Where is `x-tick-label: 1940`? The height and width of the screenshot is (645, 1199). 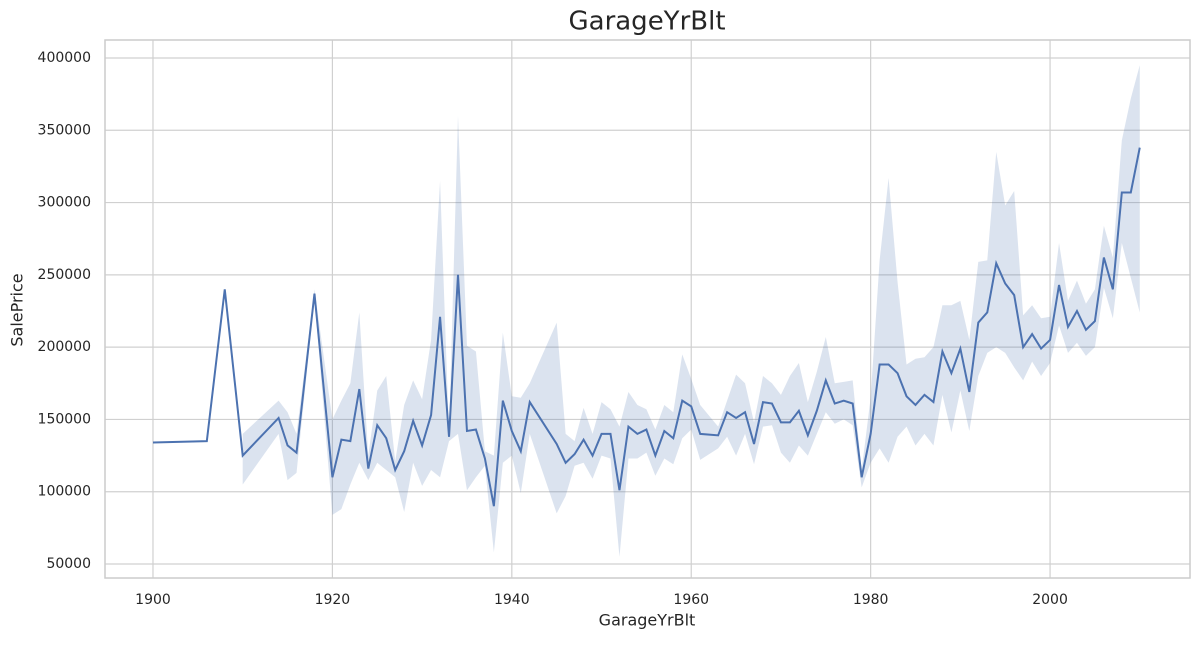
x-tick-label: 1940 is located at coordinates (512, 600).